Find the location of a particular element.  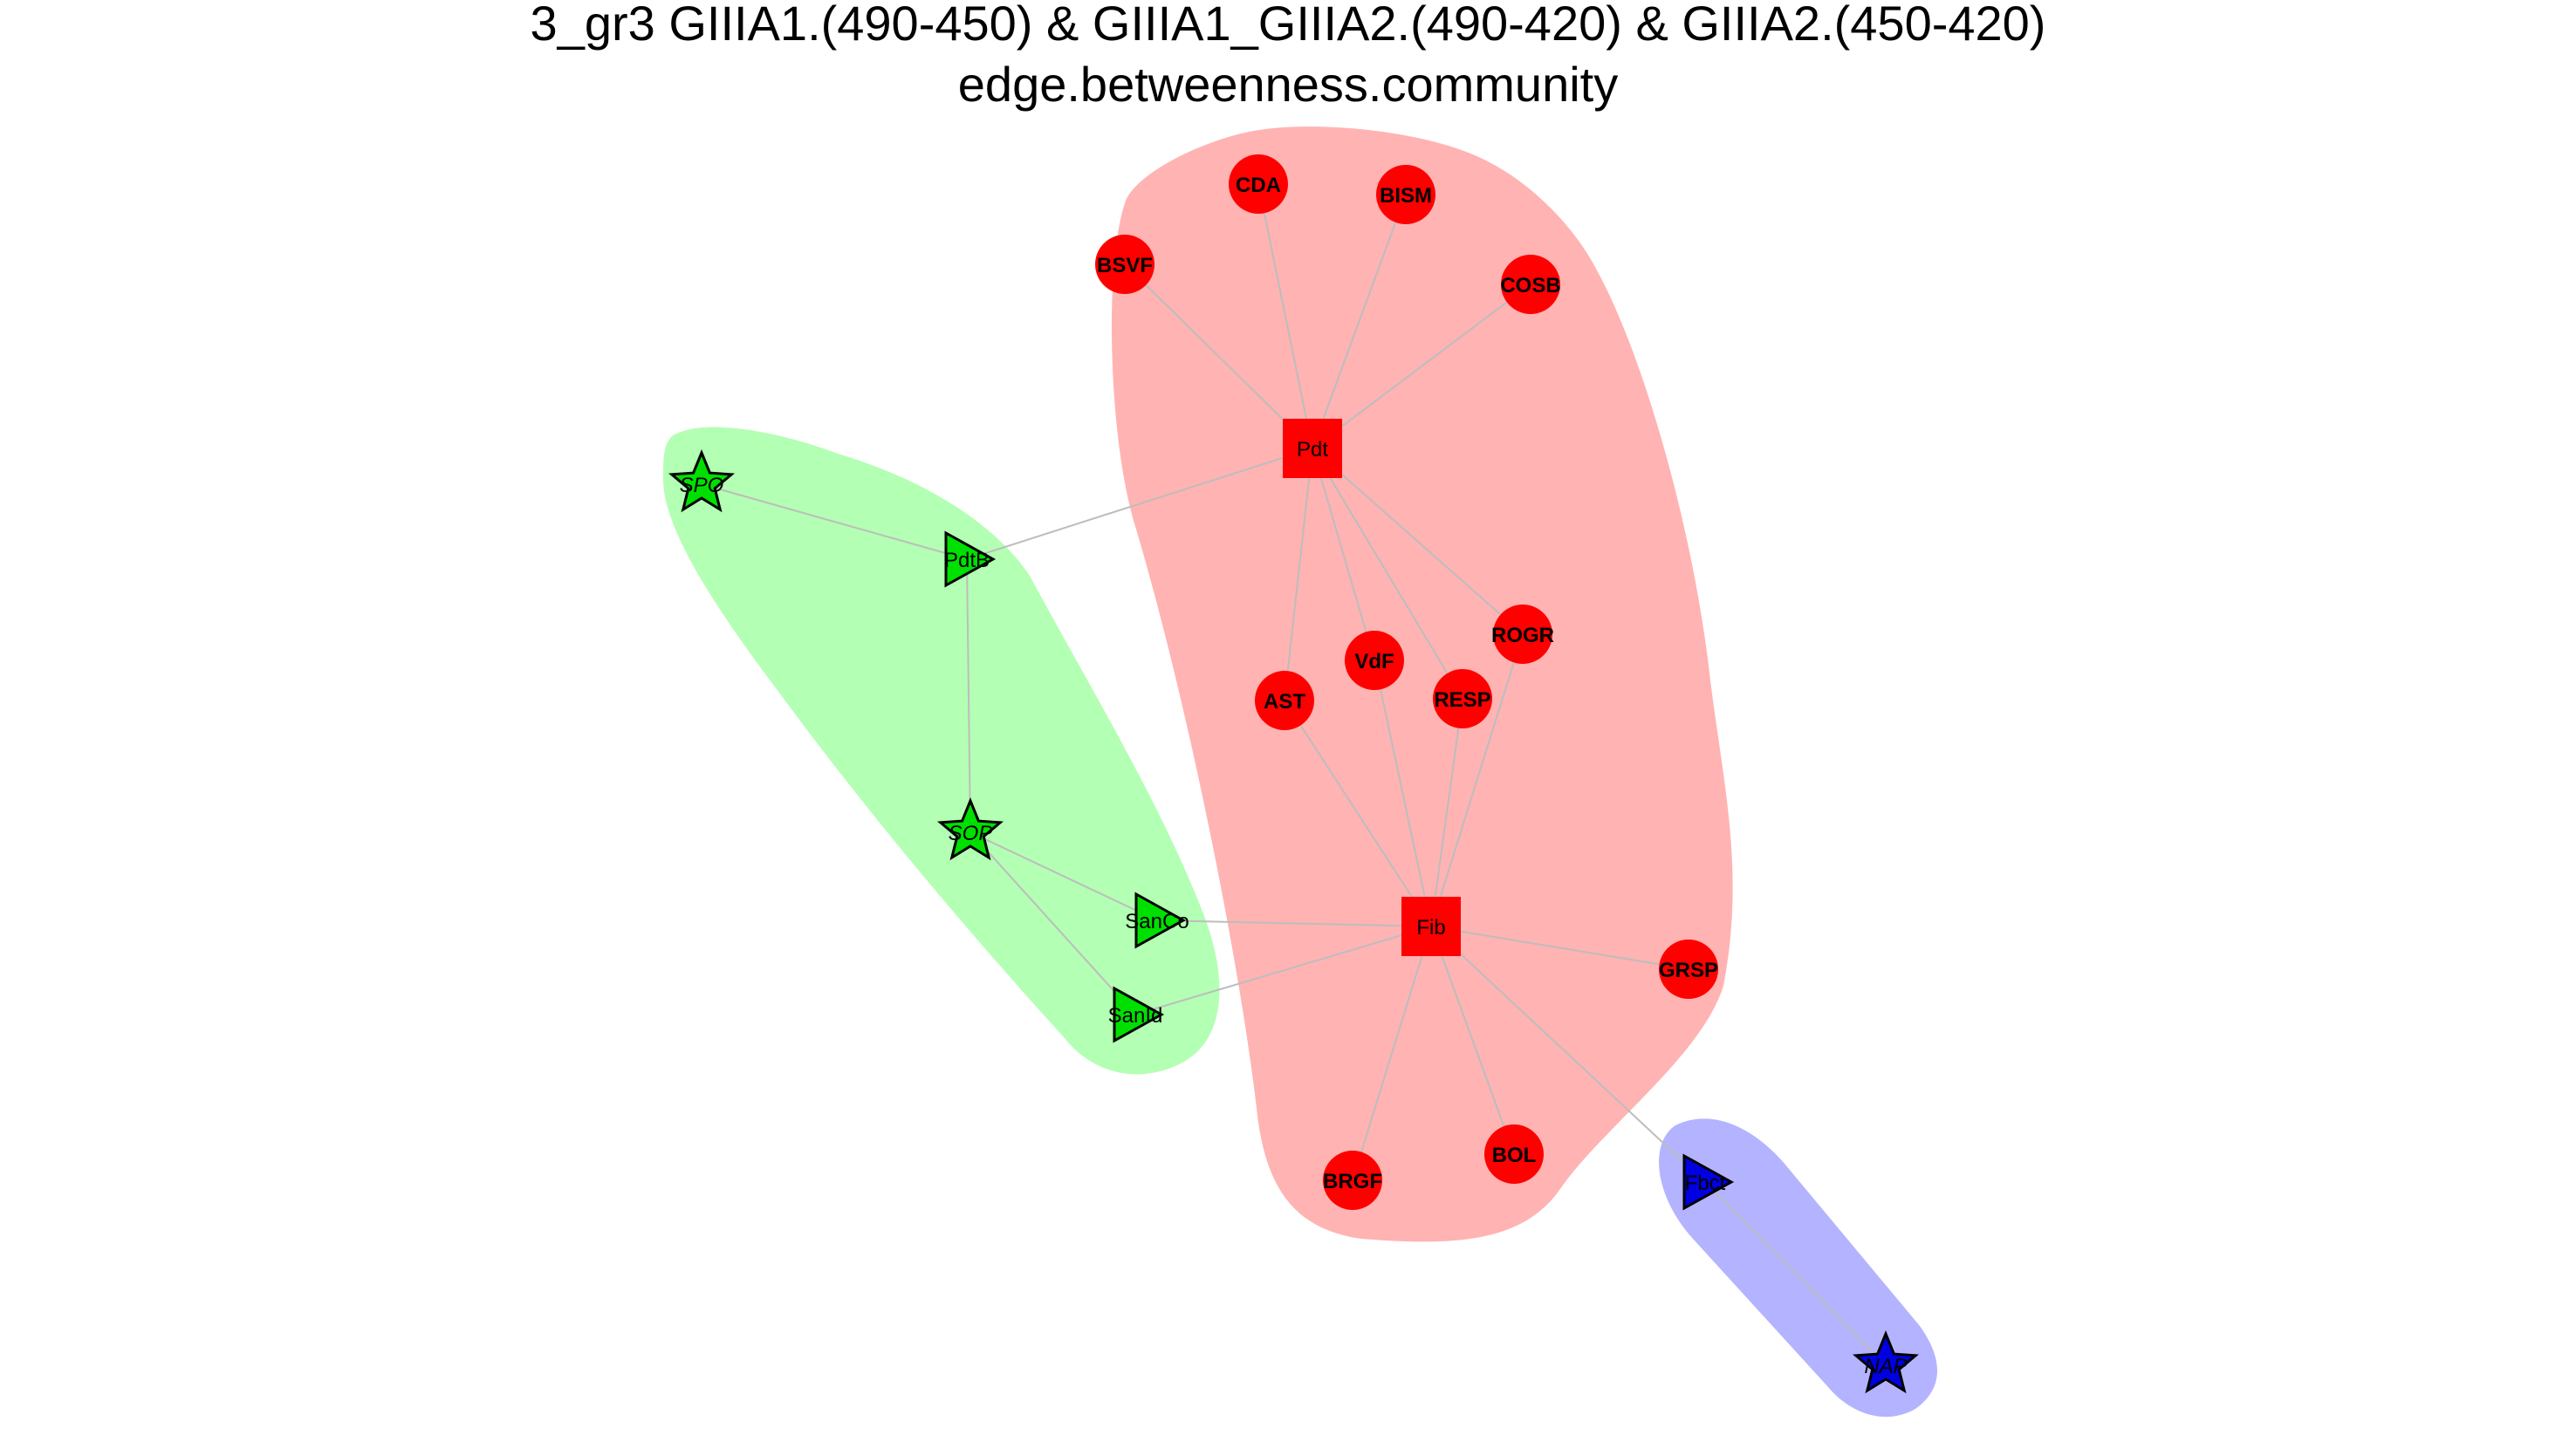

edge-Fib-VdF is located at coordinates (1403, 793).